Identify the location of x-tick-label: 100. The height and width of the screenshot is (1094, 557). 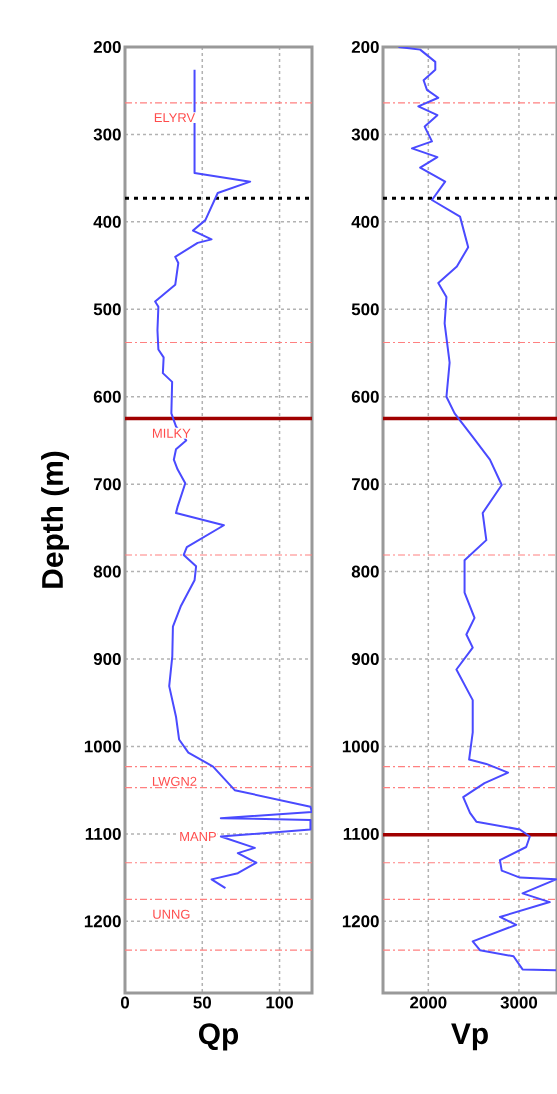
(279, 1002).